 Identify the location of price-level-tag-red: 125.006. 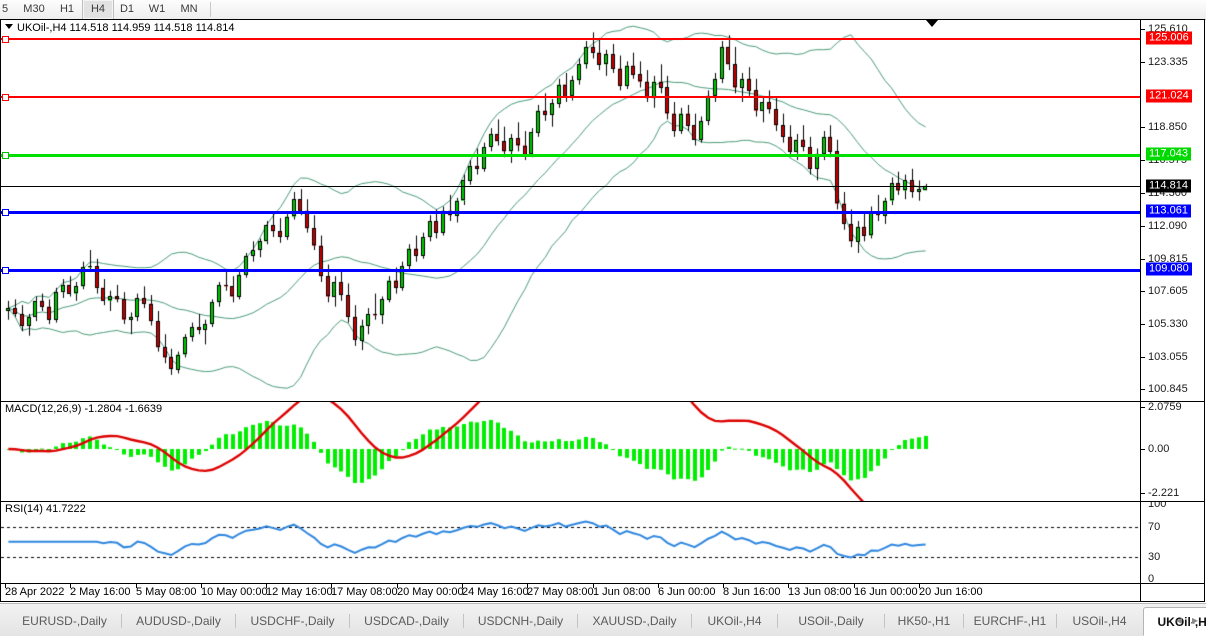
(1169, 38).